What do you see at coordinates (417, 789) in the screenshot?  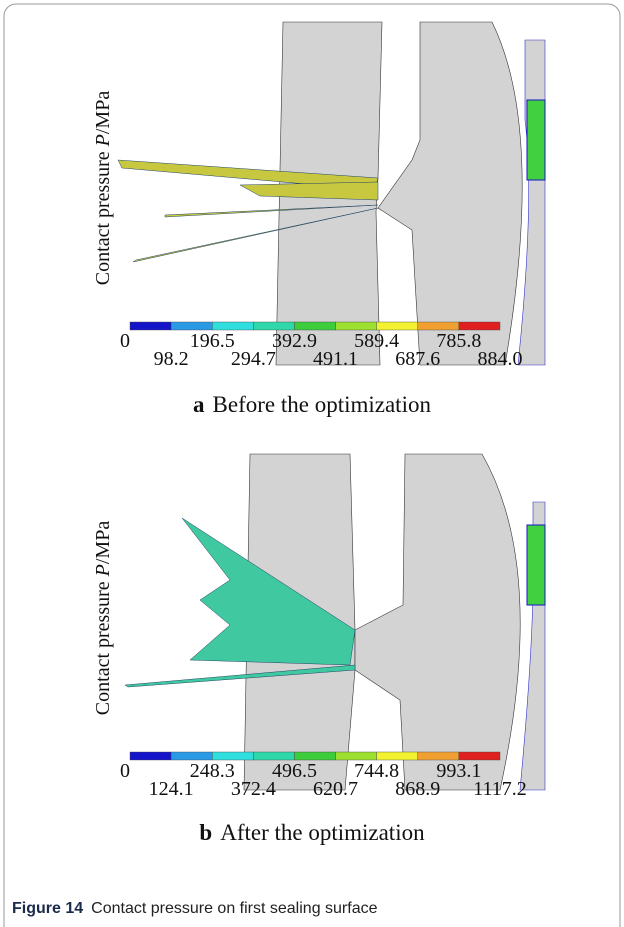 I see `scale-label: 868.9` at bounding box center [417, 789].